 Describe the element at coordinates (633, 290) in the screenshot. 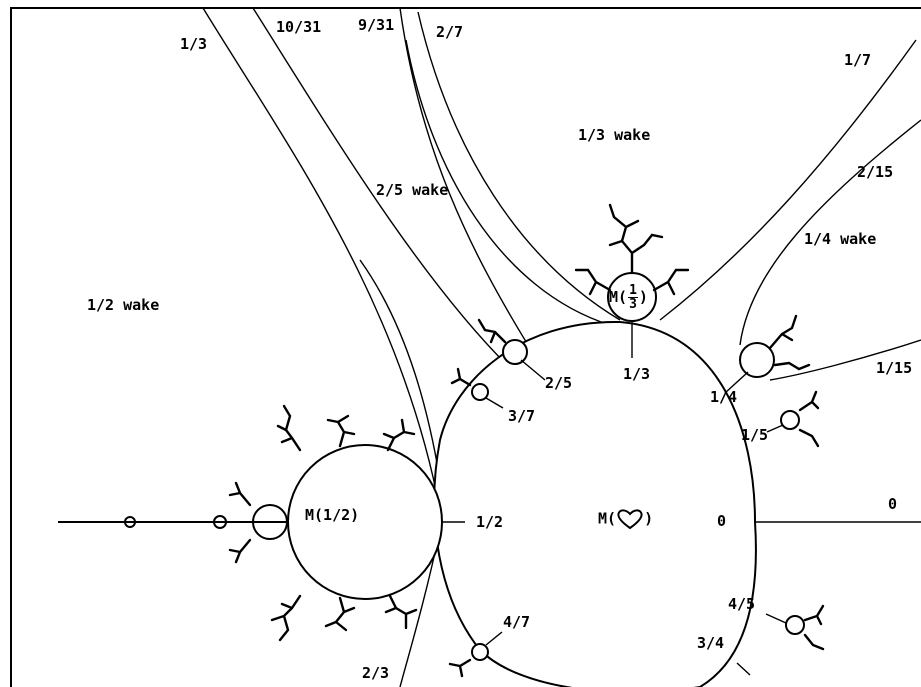

I see `m-third-numerator: 1` at that location.